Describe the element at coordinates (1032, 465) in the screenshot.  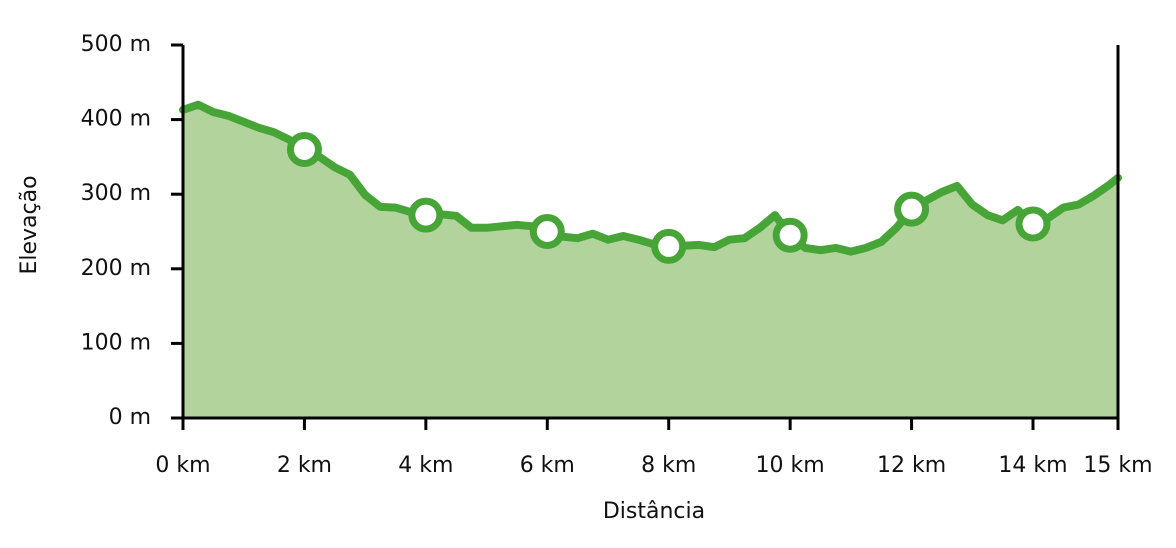
I see `x-tick-label: 14 km` at that location.